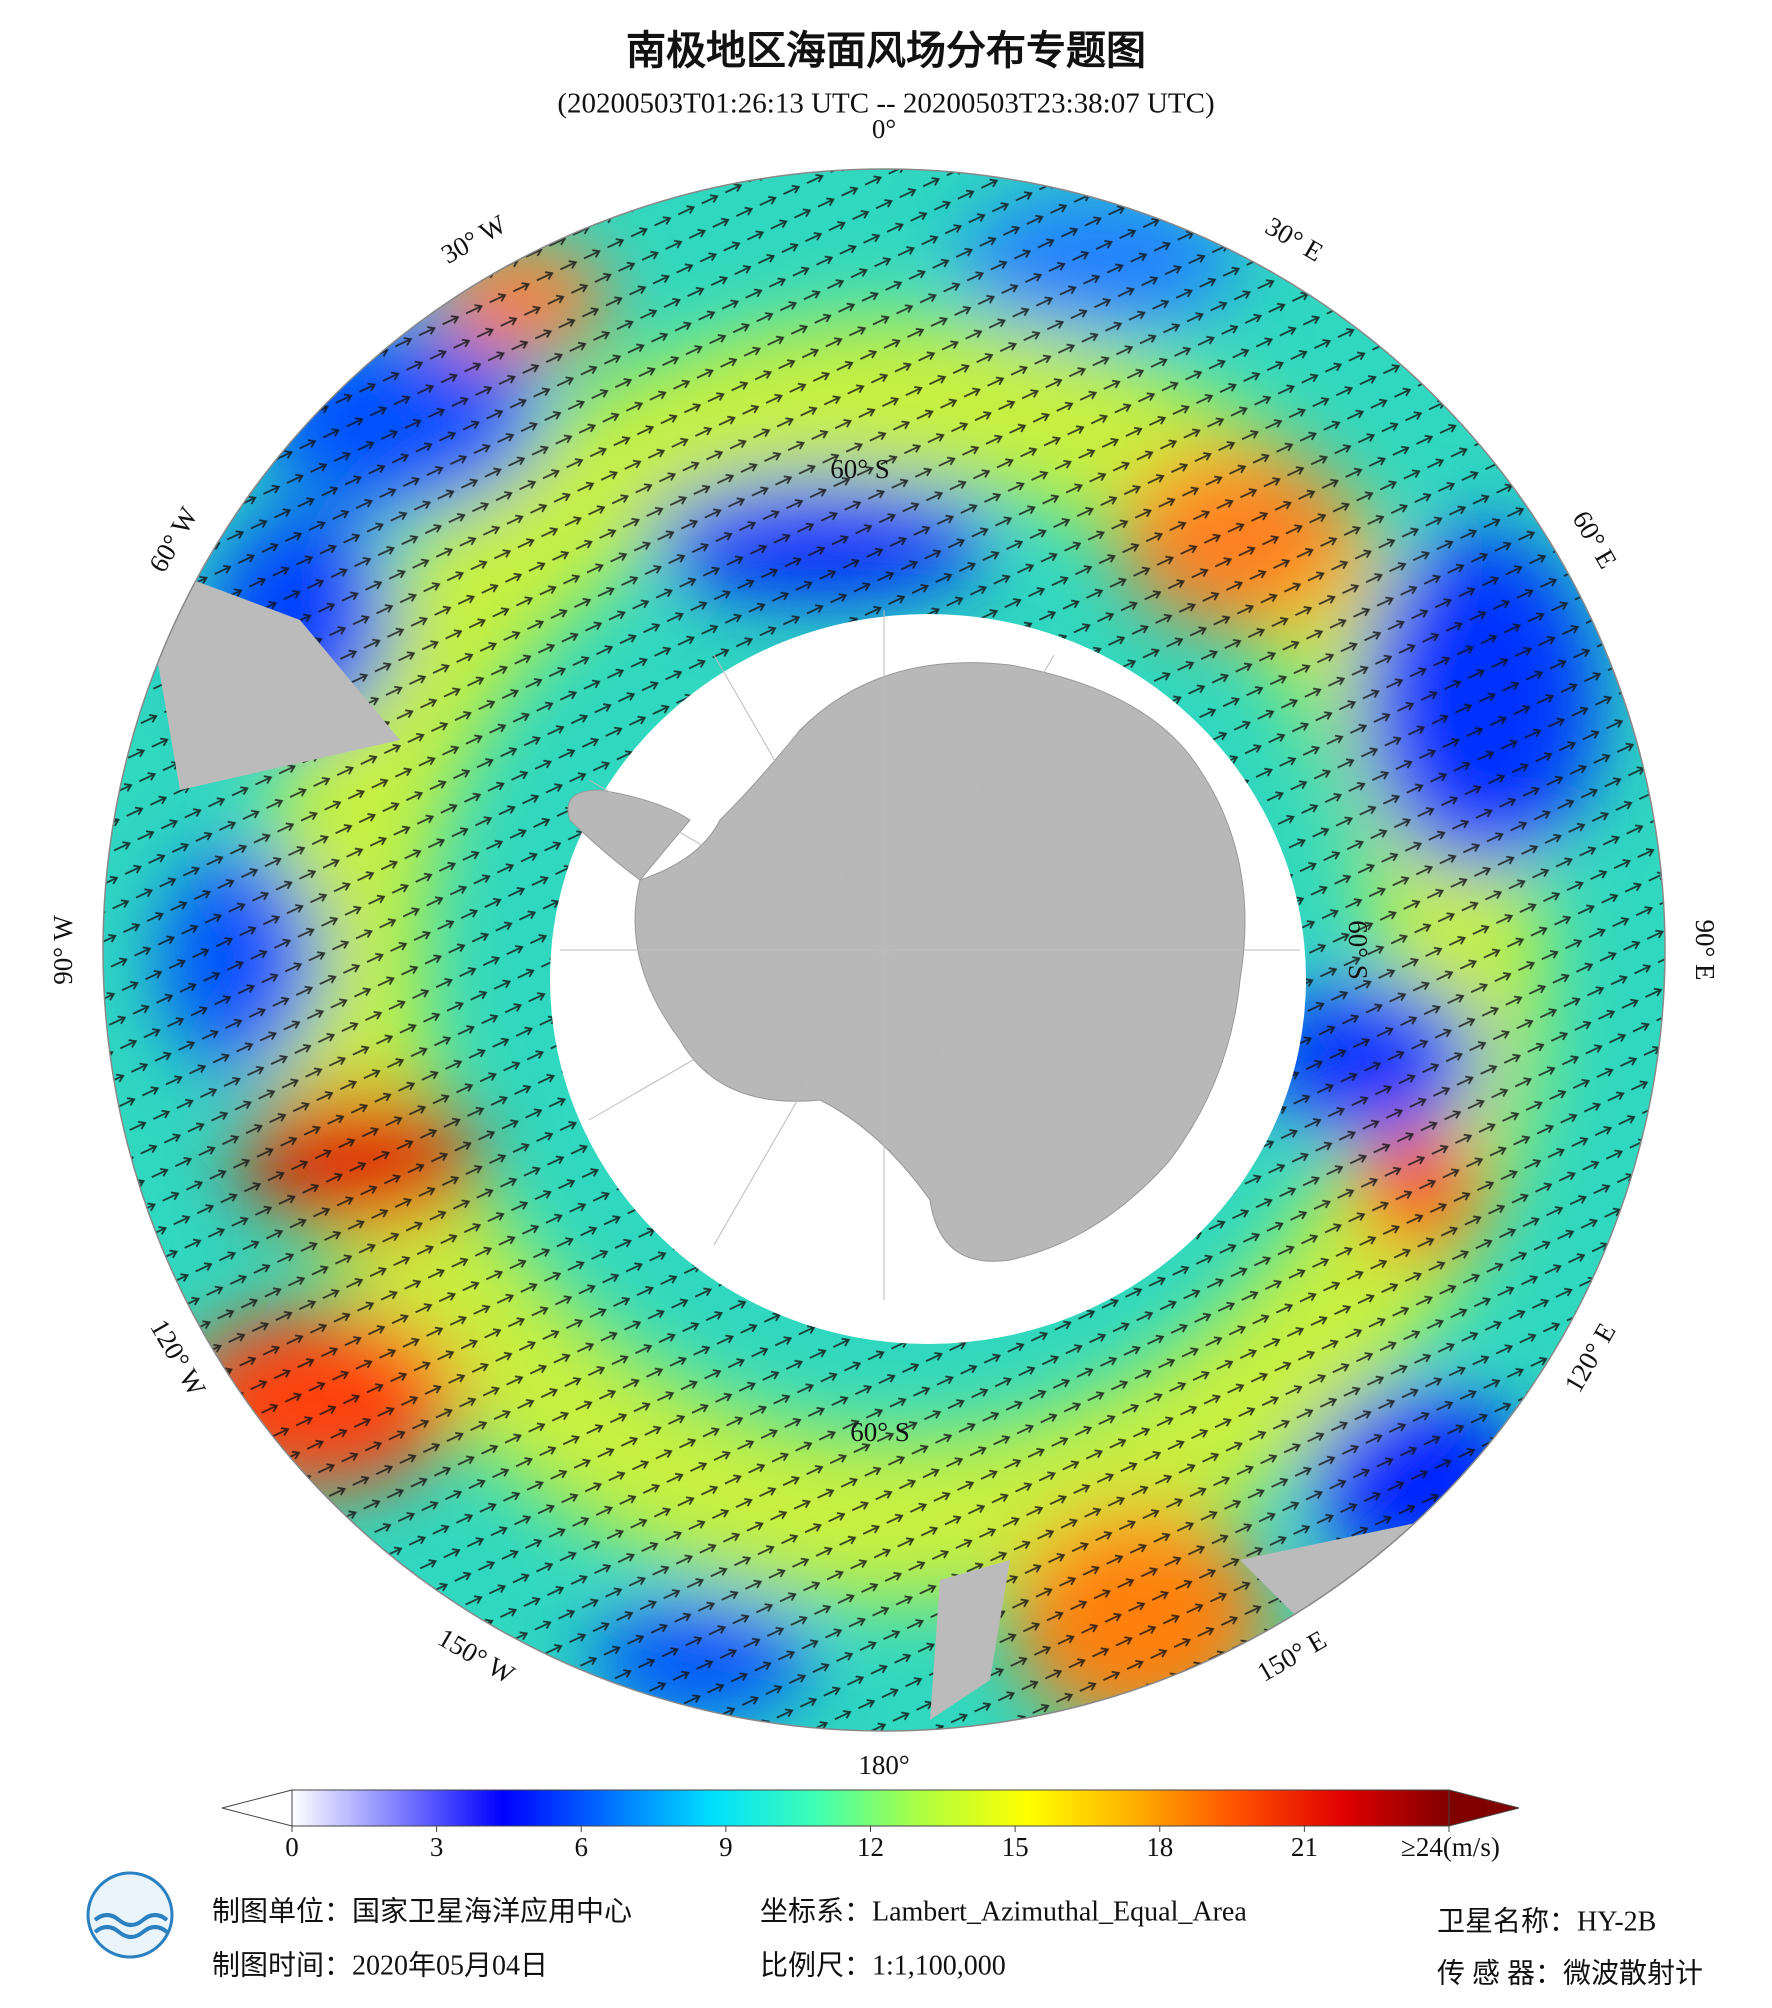  What do you see at coordinates (1705, 949) in the screenshot?
I see `longitude-label: 90° E` at bounding box center [1705, 949].